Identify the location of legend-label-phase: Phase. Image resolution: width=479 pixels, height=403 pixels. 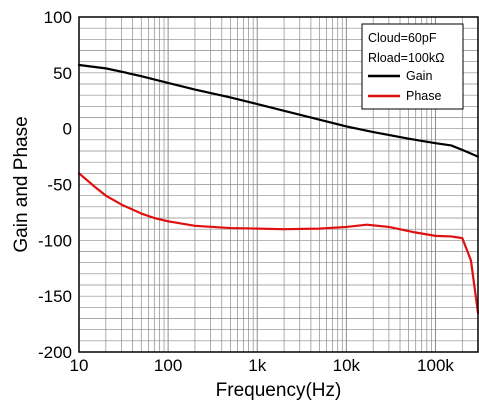
(423, 96).